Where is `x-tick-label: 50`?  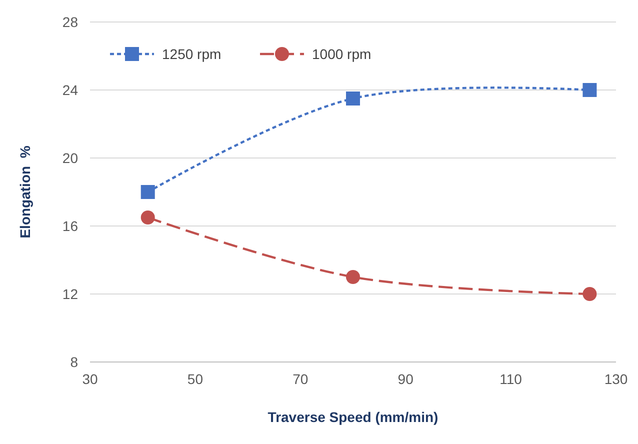
x-tick-label: 50 is located at coordinates (195, 379).